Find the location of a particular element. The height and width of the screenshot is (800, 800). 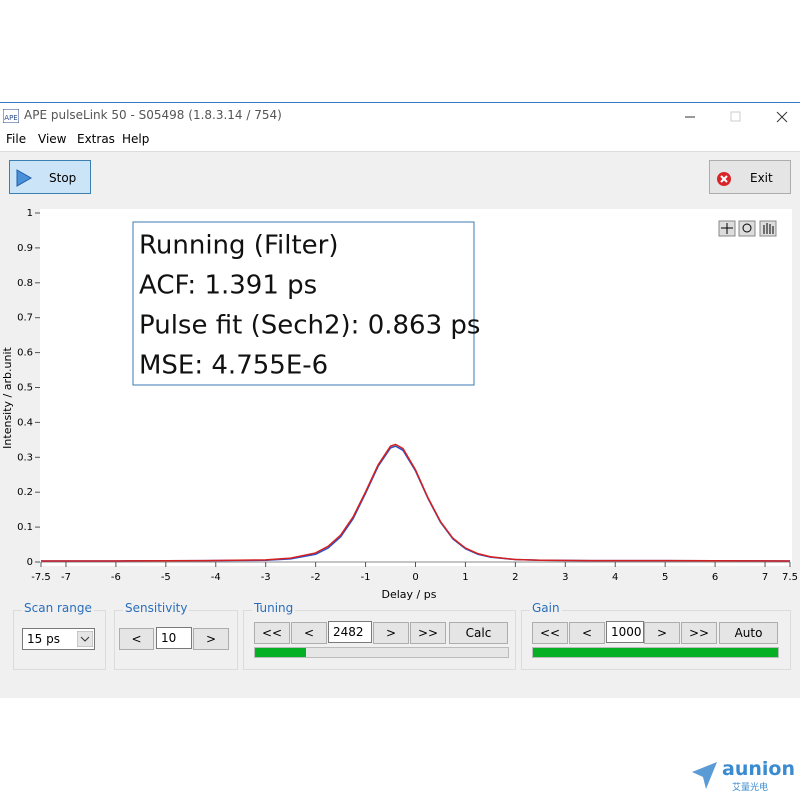

svg-text: APE is located at coordinates (10, 118).